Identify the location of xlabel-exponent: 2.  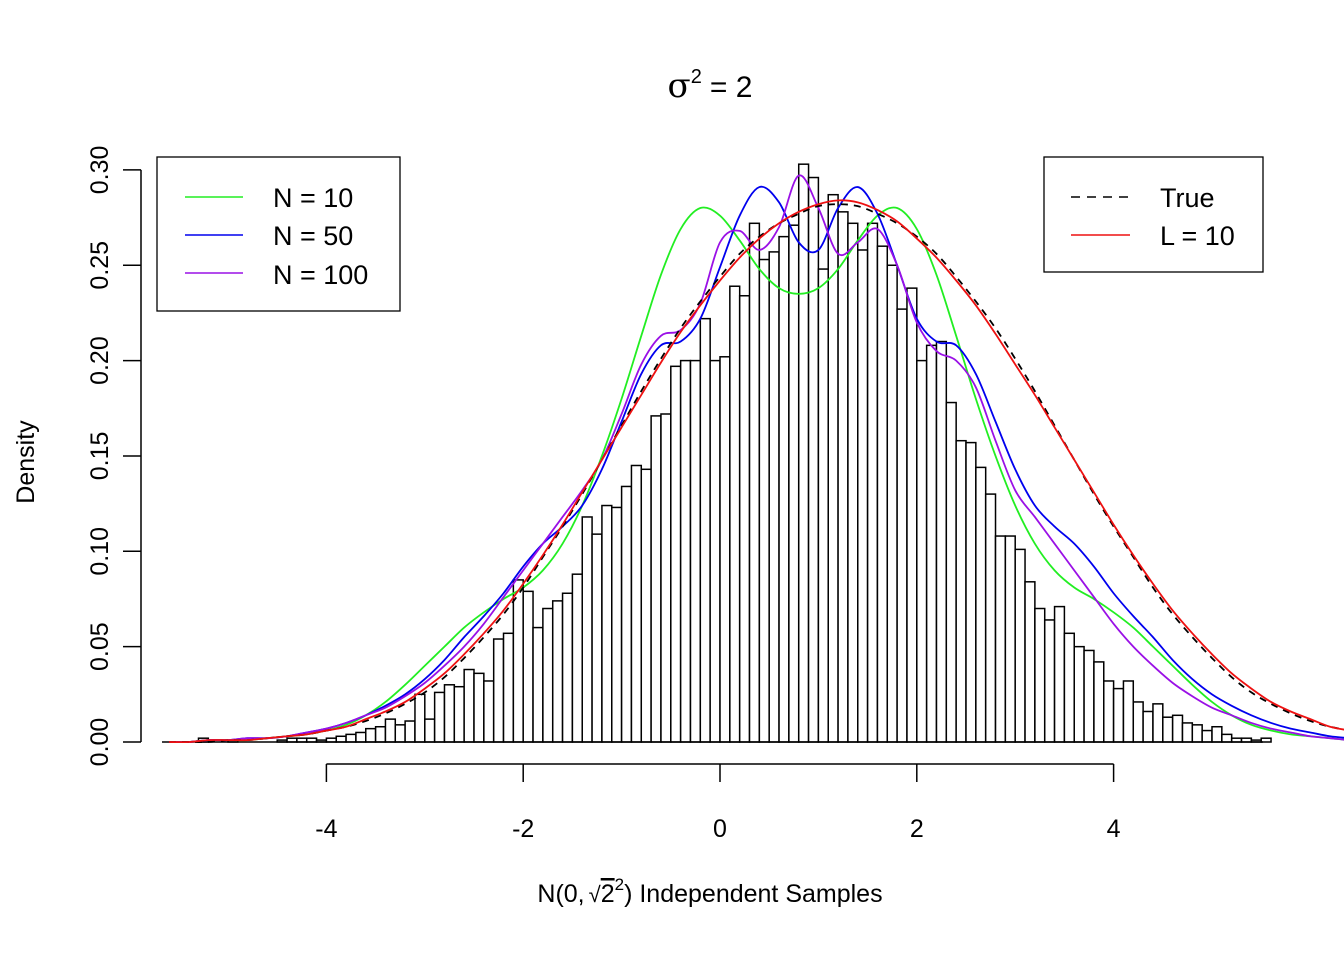
(619, 884).